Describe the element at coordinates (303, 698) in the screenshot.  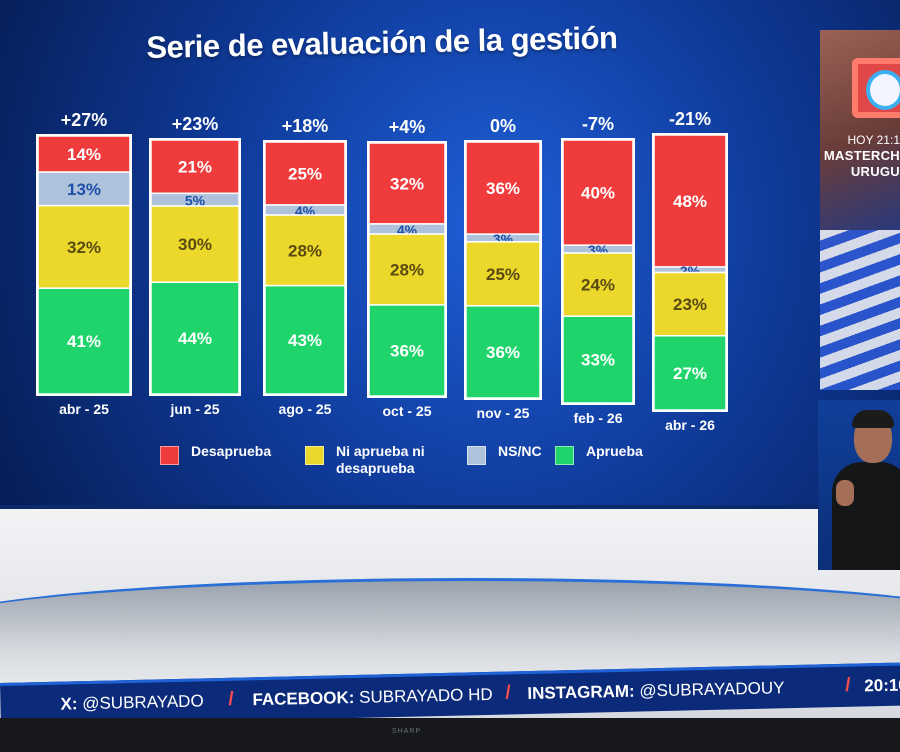
I see `ticker-fb-label: FACEBOOK:` at that location.